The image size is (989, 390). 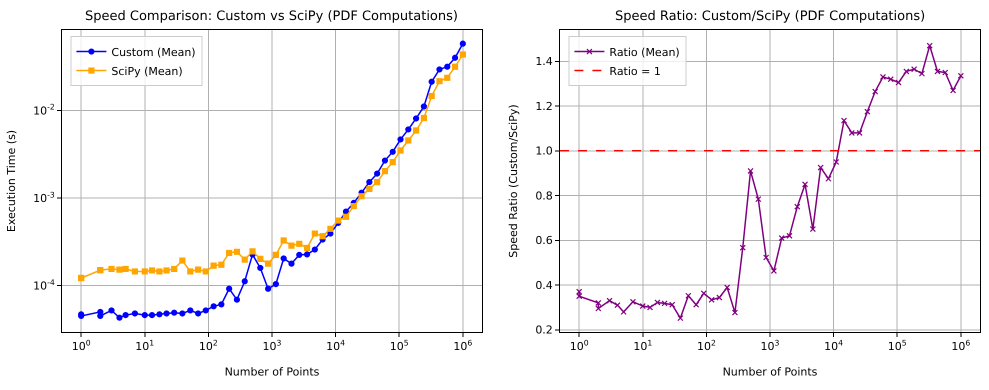 I want to click on y-tick-label: 1.0, so click(x=544, y=151).